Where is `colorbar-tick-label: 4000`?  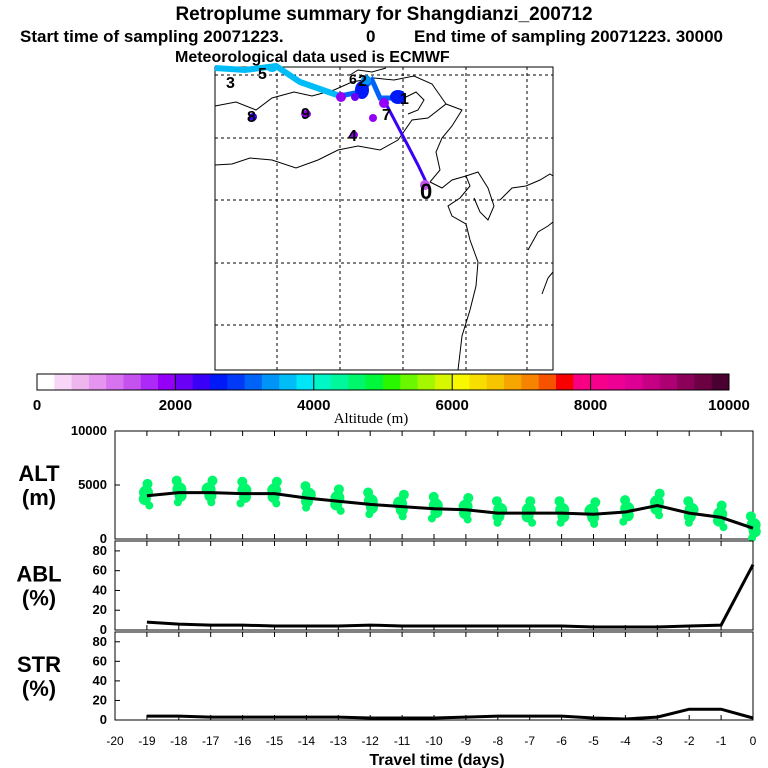 colorbar-tick-label: 4000 is located at coordinates (313, 405).